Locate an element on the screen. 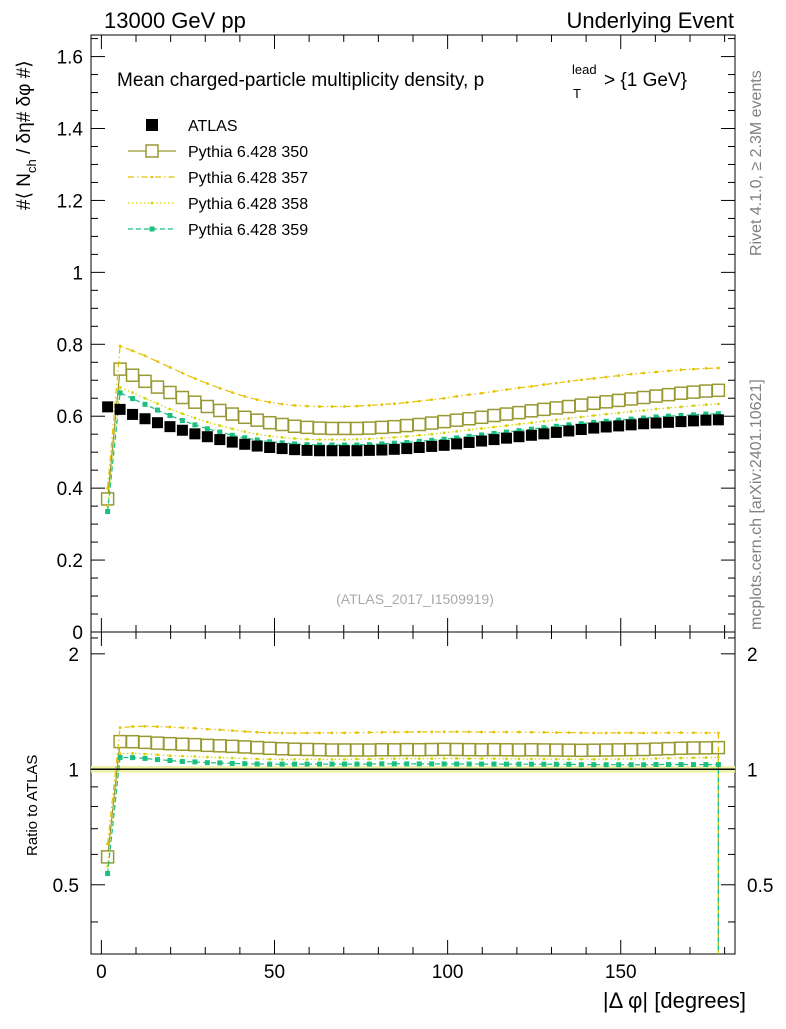 The width and height of the screenshot is (786, 1029). x-tick-label: 50 is located at coordinates (274, 972).